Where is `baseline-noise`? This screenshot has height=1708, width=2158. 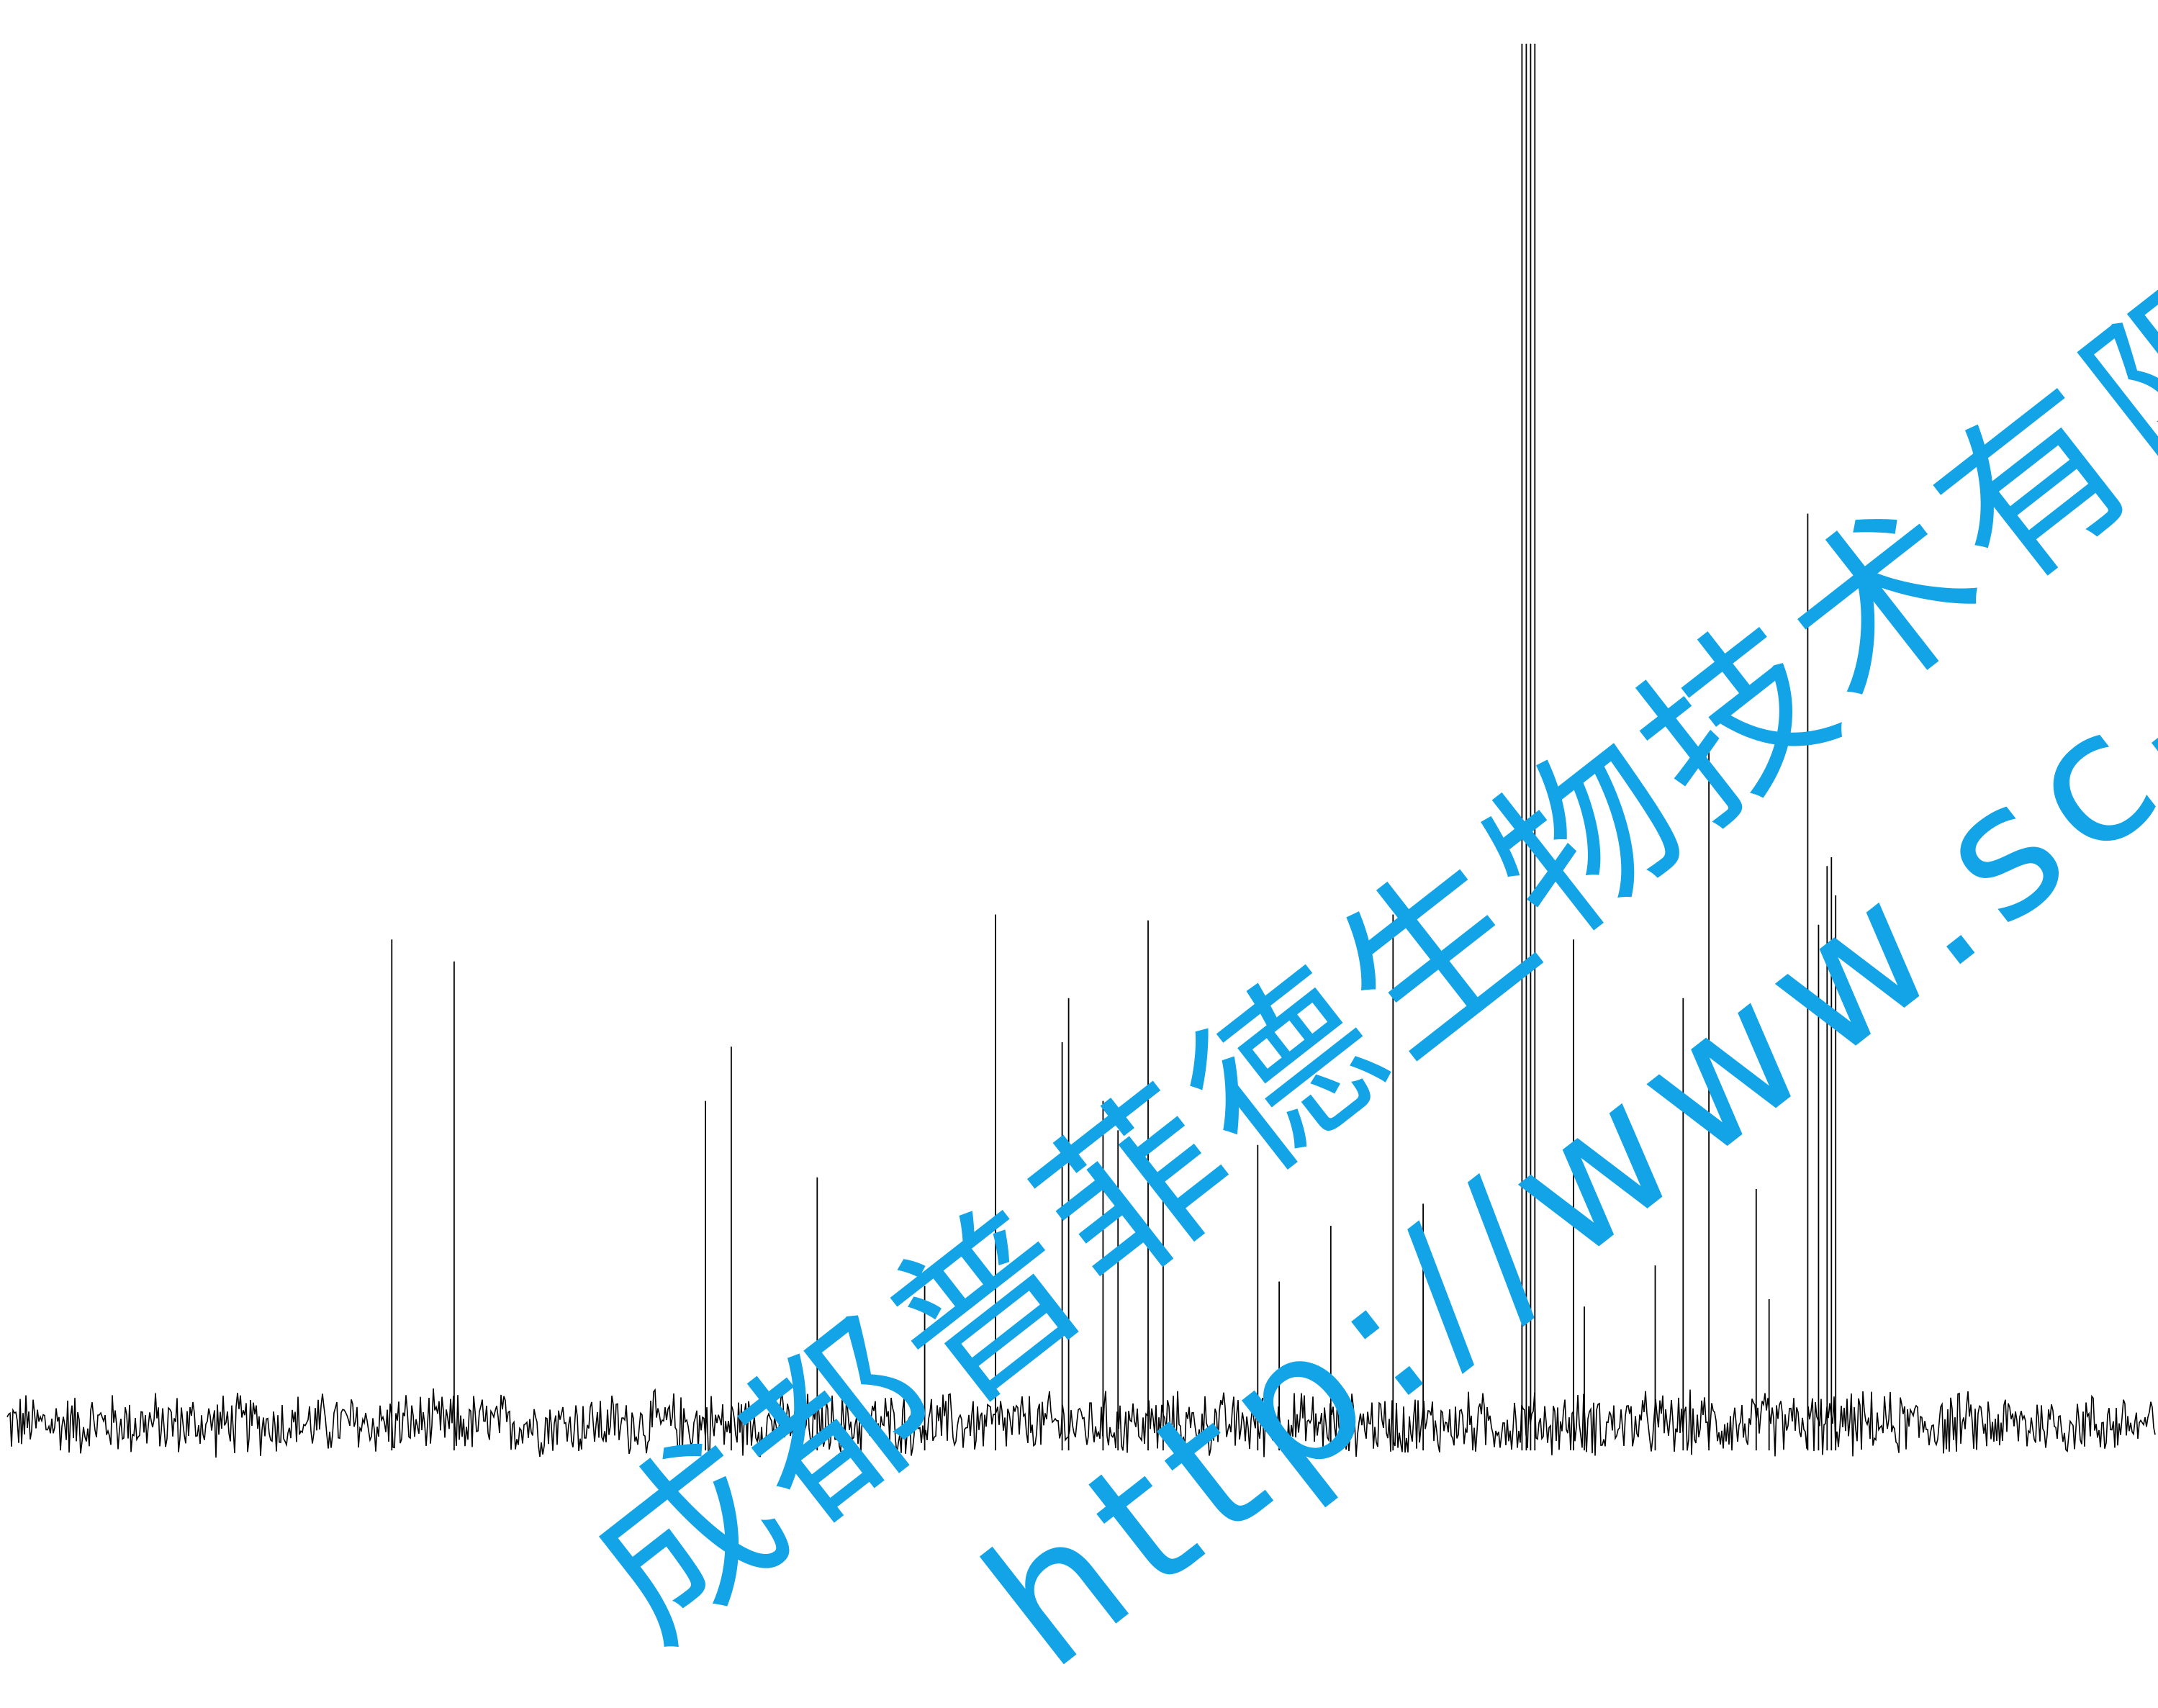
baseline-noise is located at coordinates (1081, 1423).